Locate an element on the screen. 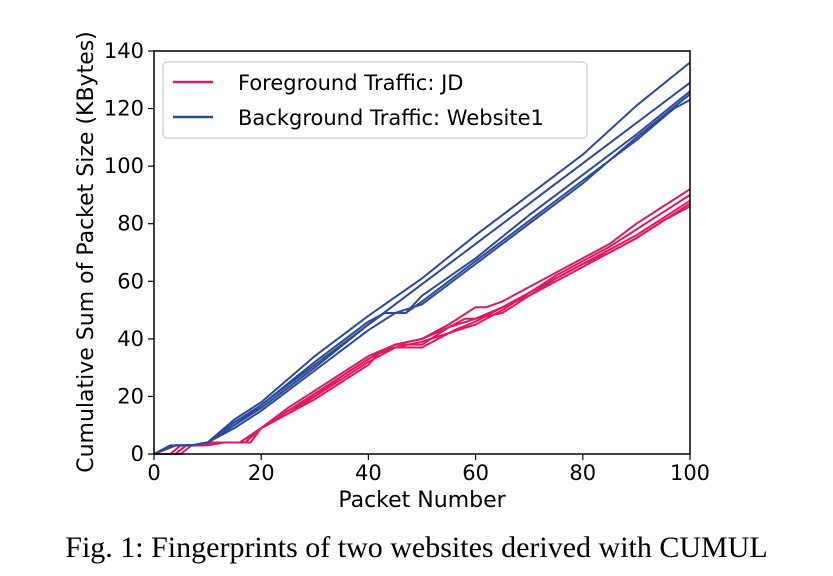  legend-label-foreground: Foreground Traffic: JD is located at coordinates (350, 83).